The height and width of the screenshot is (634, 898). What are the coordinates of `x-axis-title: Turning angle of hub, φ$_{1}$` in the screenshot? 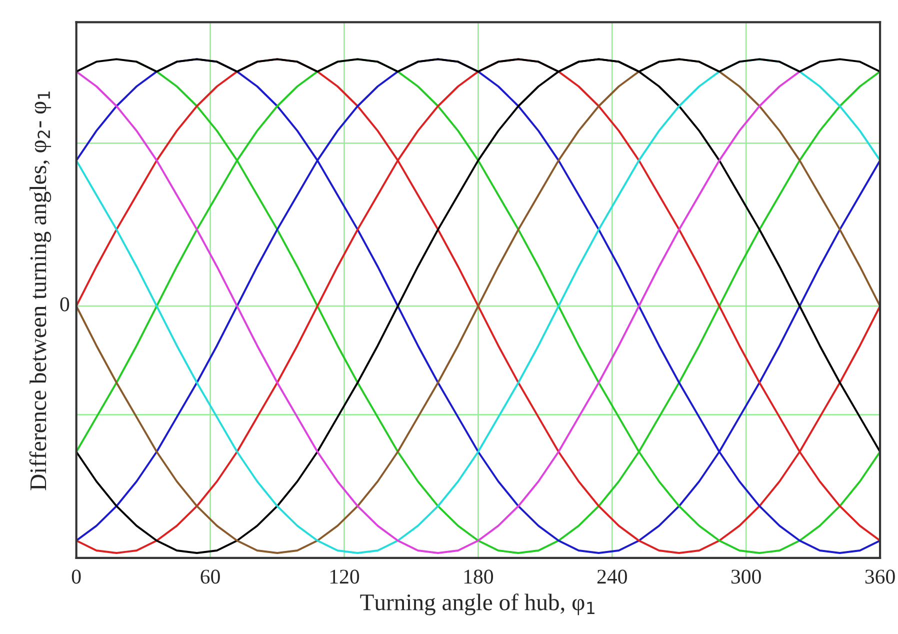 It's located at (477, 604).